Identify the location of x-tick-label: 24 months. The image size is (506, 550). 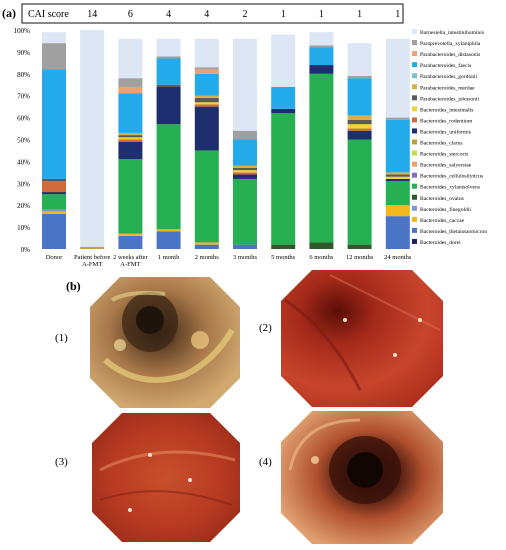
(398, 257).